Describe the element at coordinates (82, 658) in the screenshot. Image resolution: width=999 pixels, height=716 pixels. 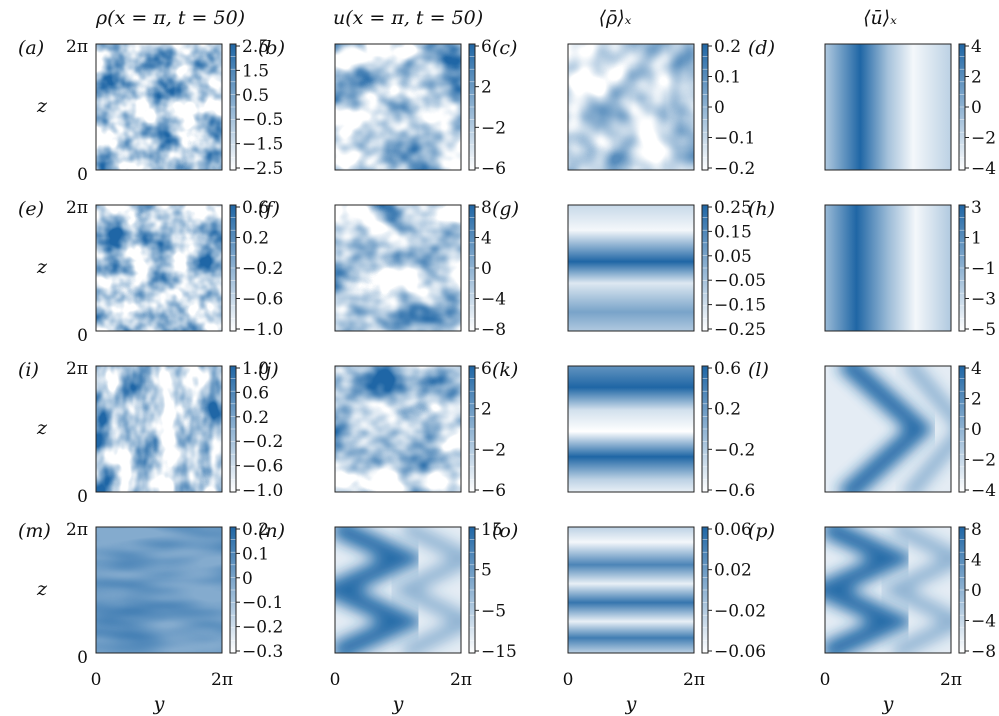
I see `z-bot-row4: 0` at that location.